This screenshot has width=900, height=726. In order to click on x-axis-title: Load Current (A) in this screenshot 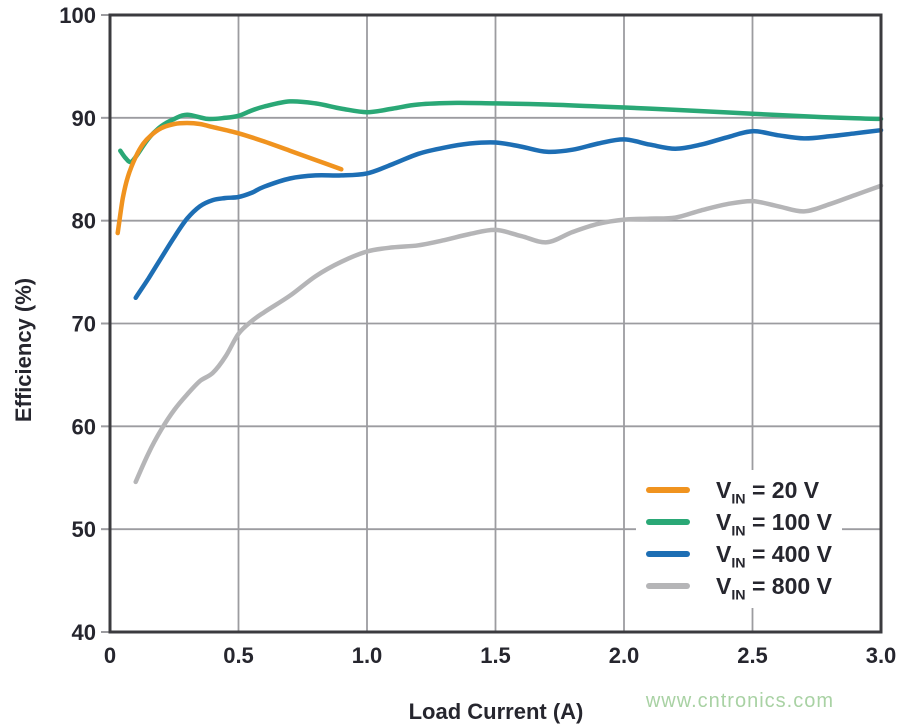, I will do `click(496, 711)`.